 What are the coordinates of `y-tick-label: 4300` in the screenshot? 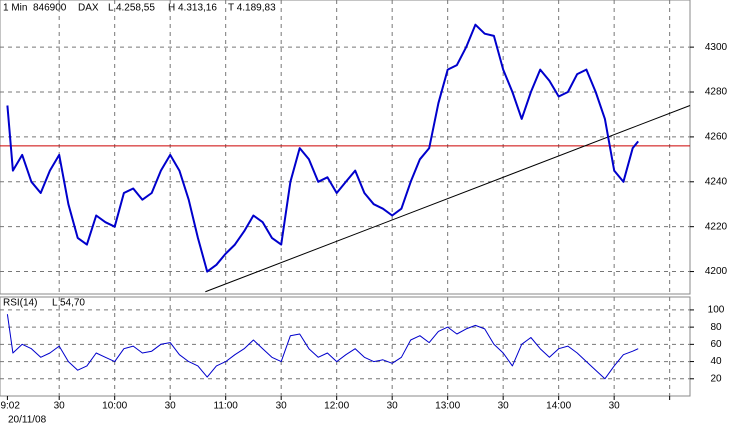 It's located at (716, 47).